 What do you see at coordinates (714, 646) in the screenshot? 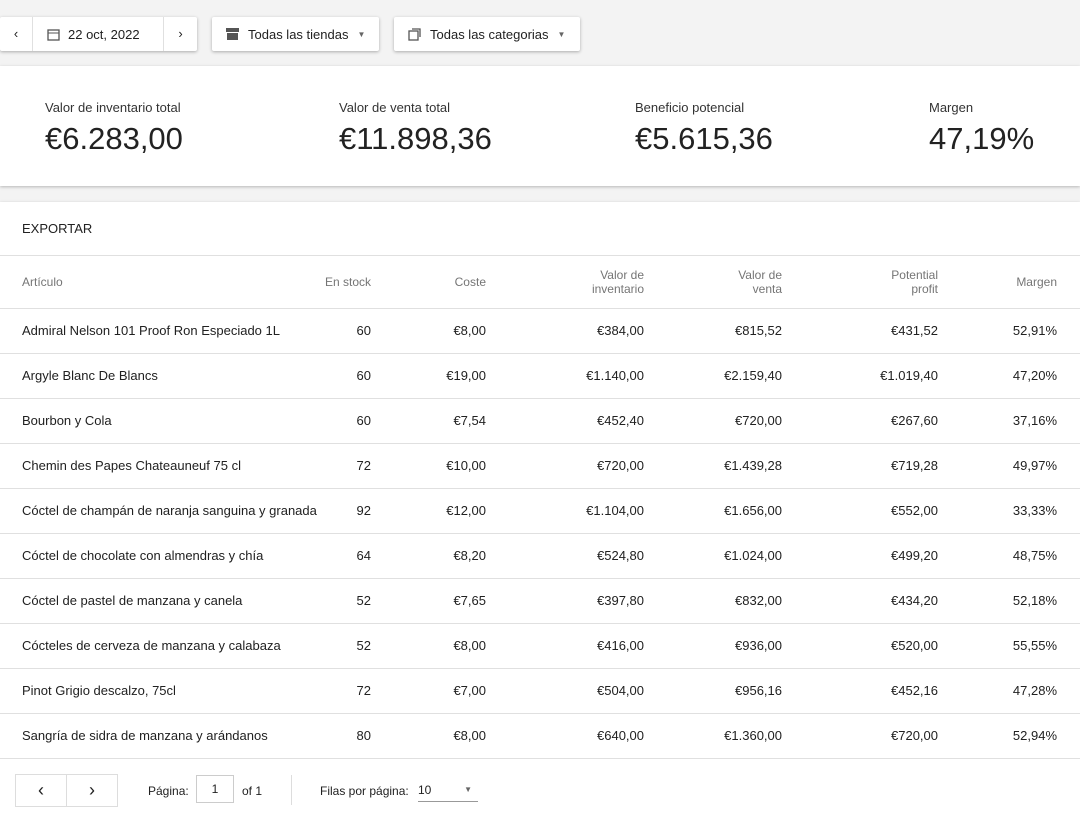
I see `table-cell: €936,00` at bounding box center [714, 646].